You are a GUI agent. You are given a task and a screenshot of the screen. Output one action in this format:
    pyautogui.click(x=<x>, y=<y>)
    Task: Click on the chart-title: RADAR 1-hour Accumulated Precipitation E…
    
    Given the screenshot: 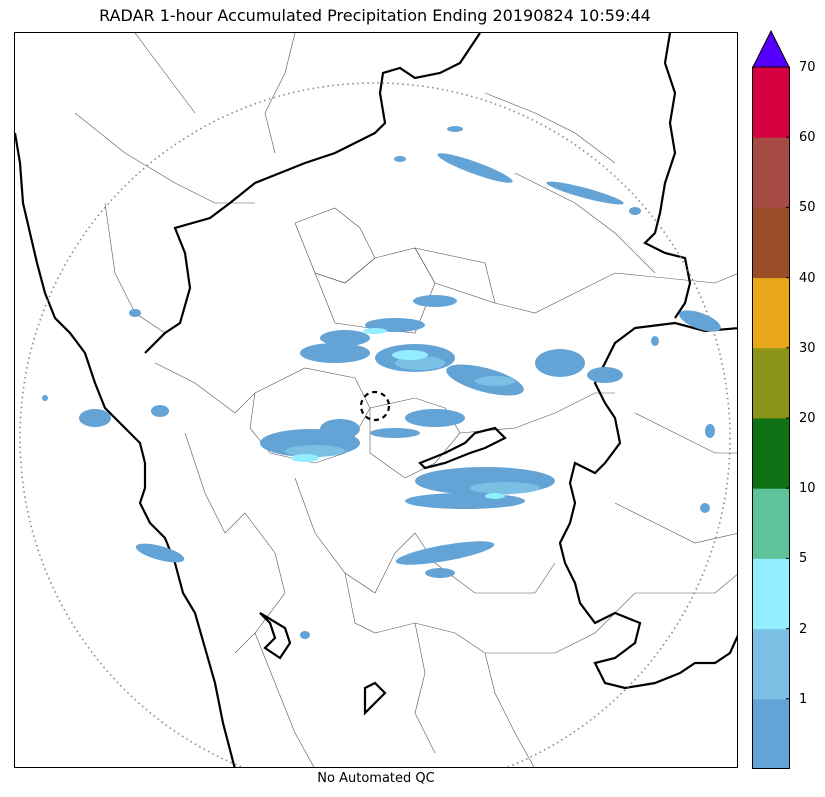 What is the action you would take?
    pyautogui.click(x=375, y=15)
    